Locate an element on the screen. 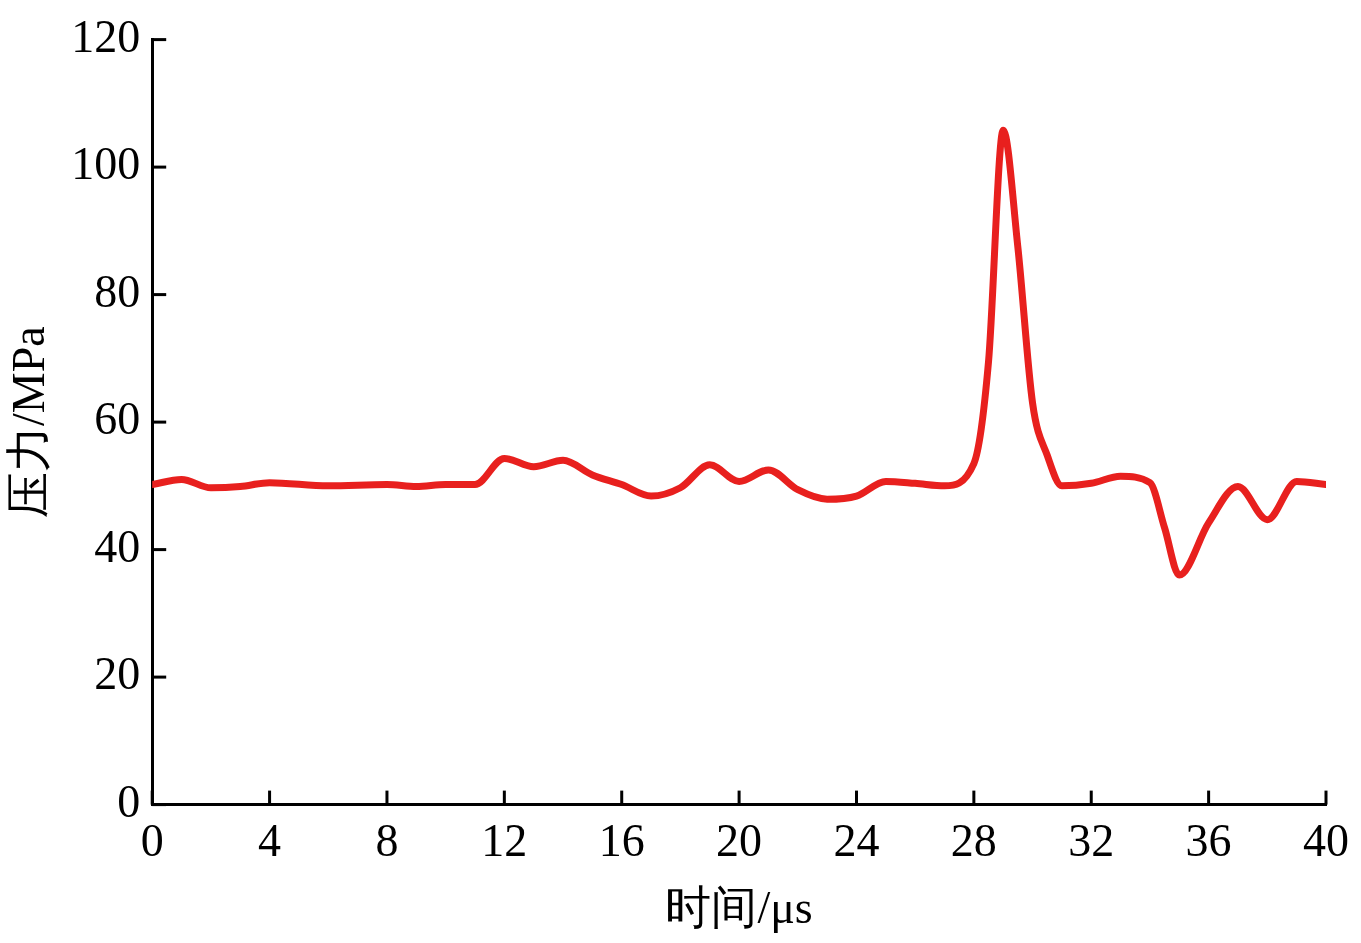 This screenshot has height=943, width=1361. x-axis-title: 时间/μs is located at coordinates (739, 908).